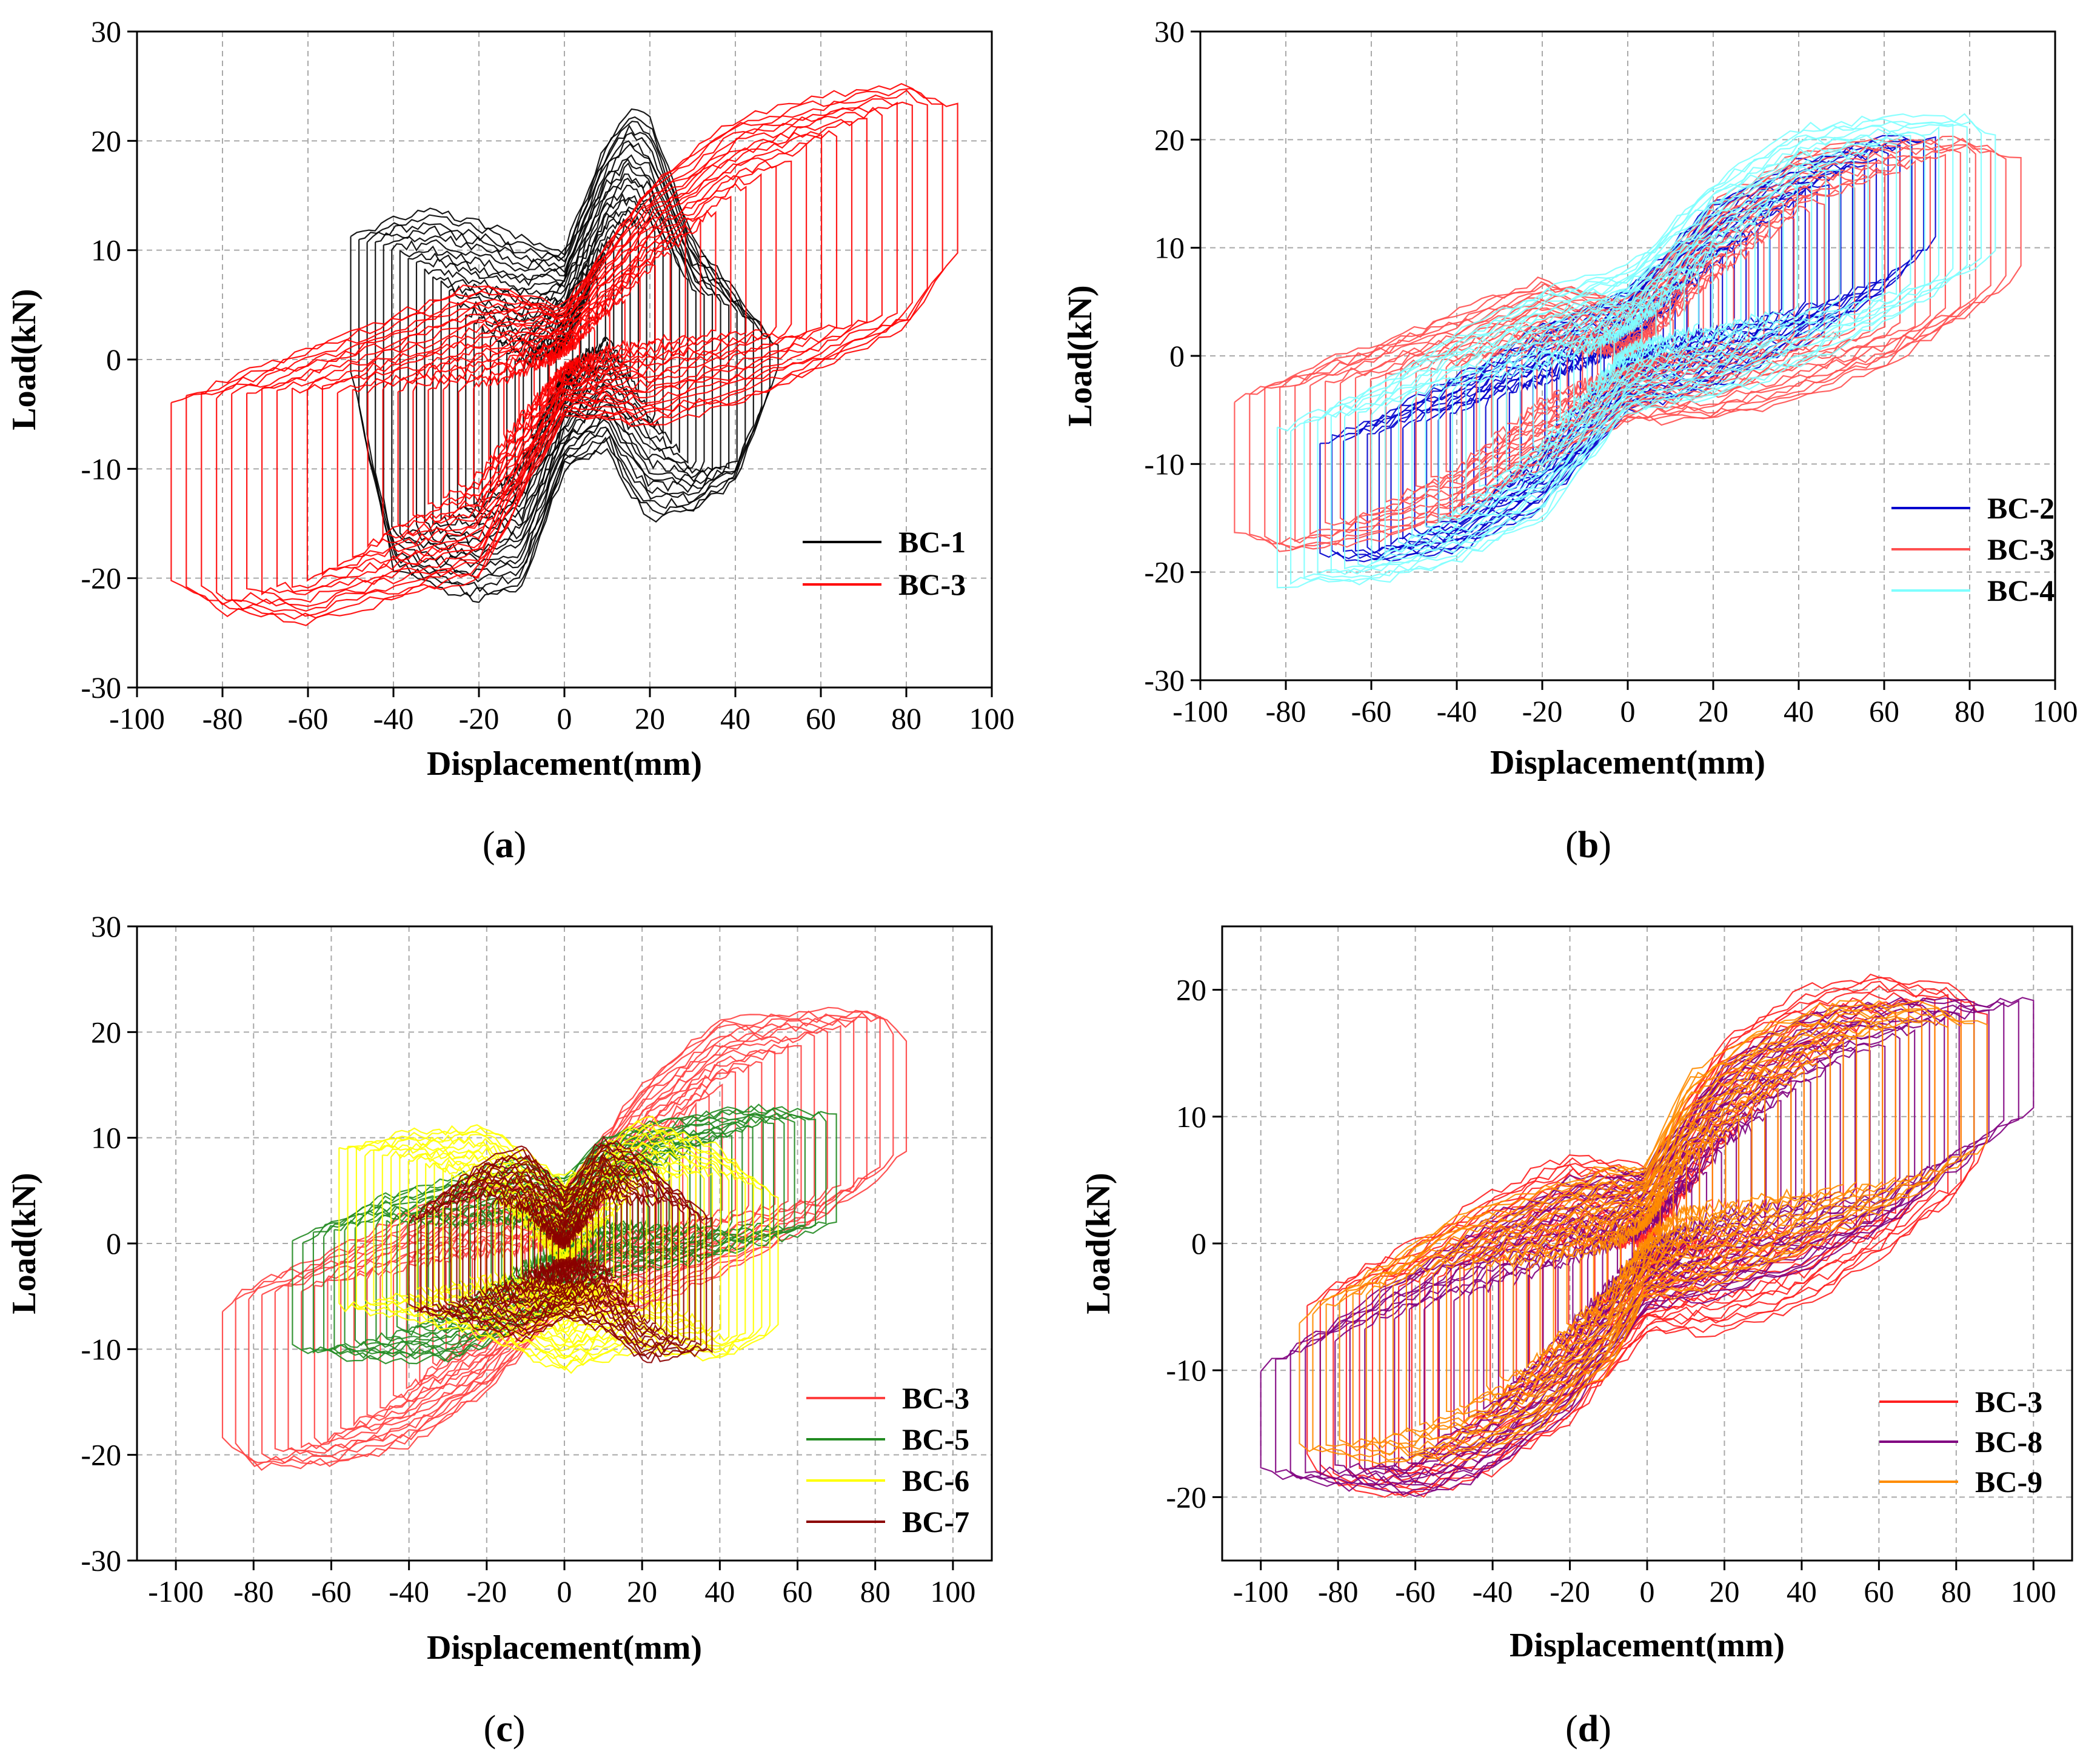 The image size is (2100, 1760). I want to click on panel-caption: (c), so click(505, 1729).